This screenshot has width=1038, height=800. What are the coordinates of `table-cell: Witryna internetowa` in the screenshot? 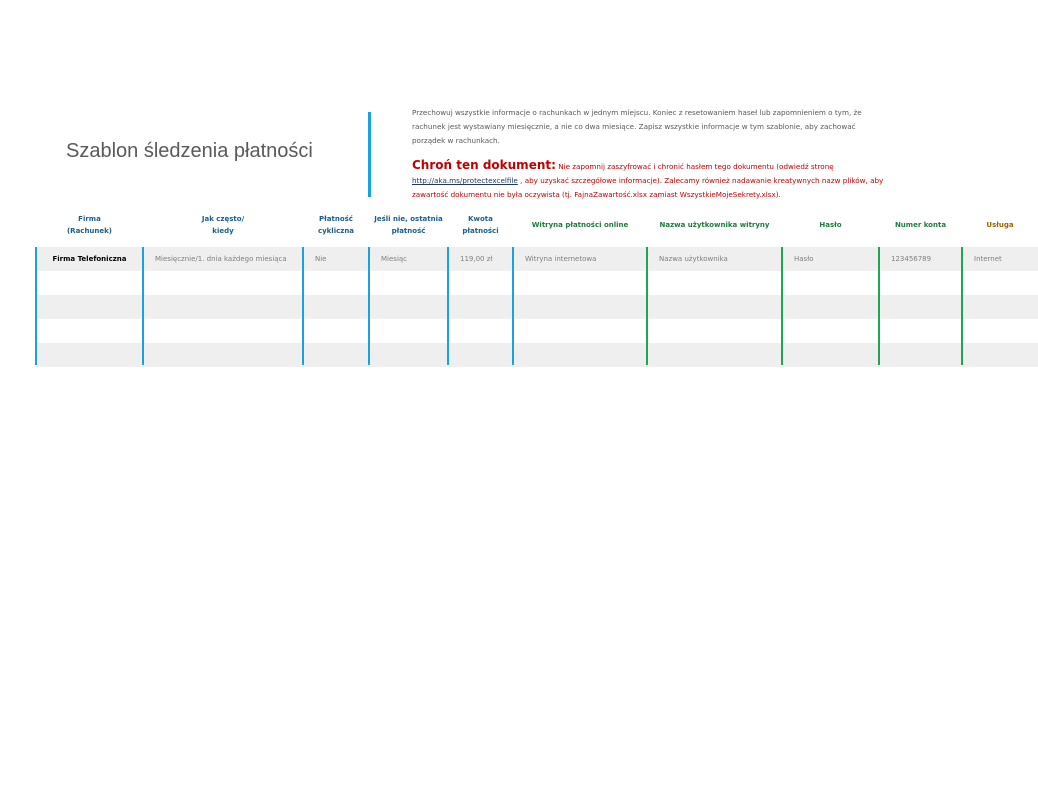 It's located at (561, 259).